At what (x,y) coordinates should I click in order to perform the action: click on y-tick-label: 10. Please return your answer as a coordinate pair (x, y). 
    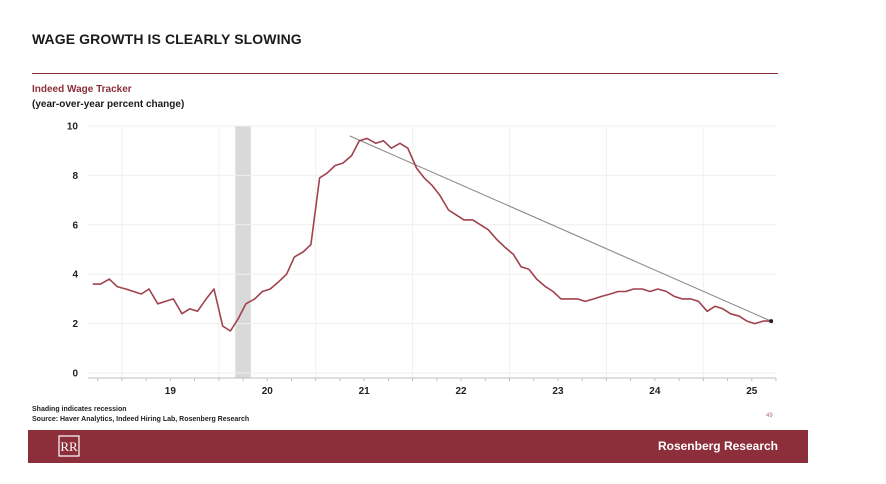
    Looking at the image, I should click on (73, 127).